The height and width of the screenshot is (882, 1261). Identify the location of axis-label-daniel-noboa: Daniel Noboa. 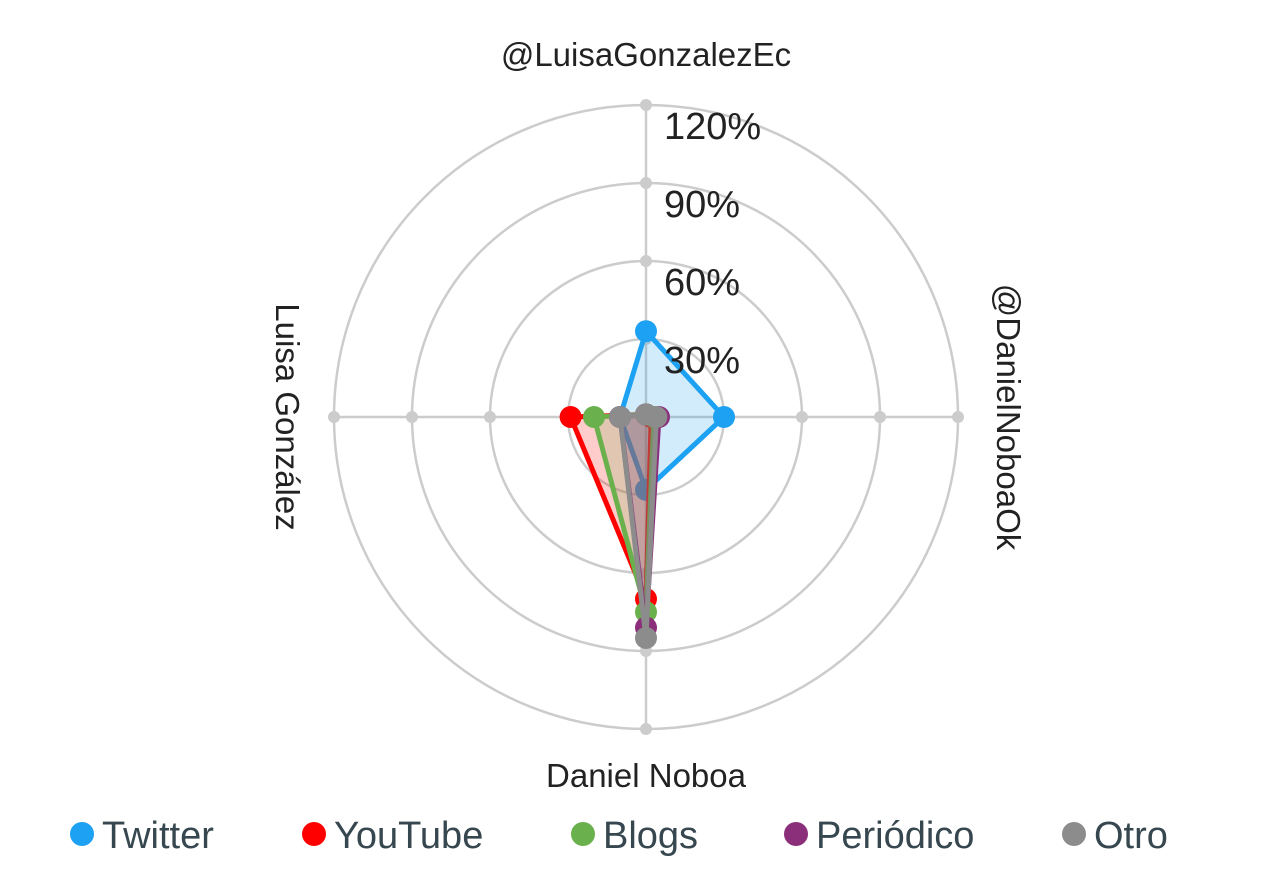
(646, 775).